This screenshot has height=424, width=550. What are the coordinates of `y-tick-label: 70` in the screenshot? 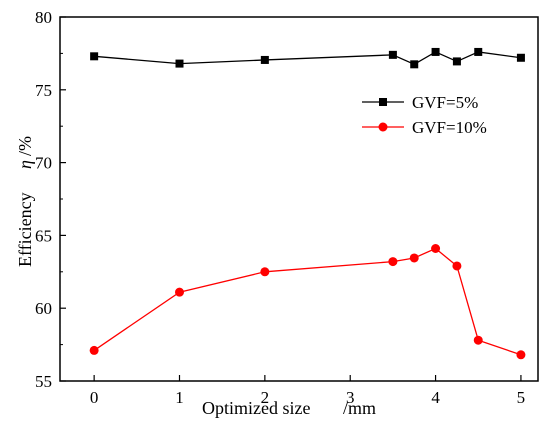 It's located at (43, 163).